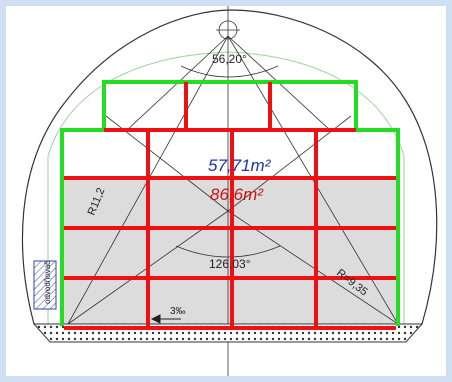 The height and width of the screenshot is (382, 452). What do you see at coordinates (237, 194) in the screenshot?
I see `area-red-label: 86,6m²` at bounding box center [237, 194].